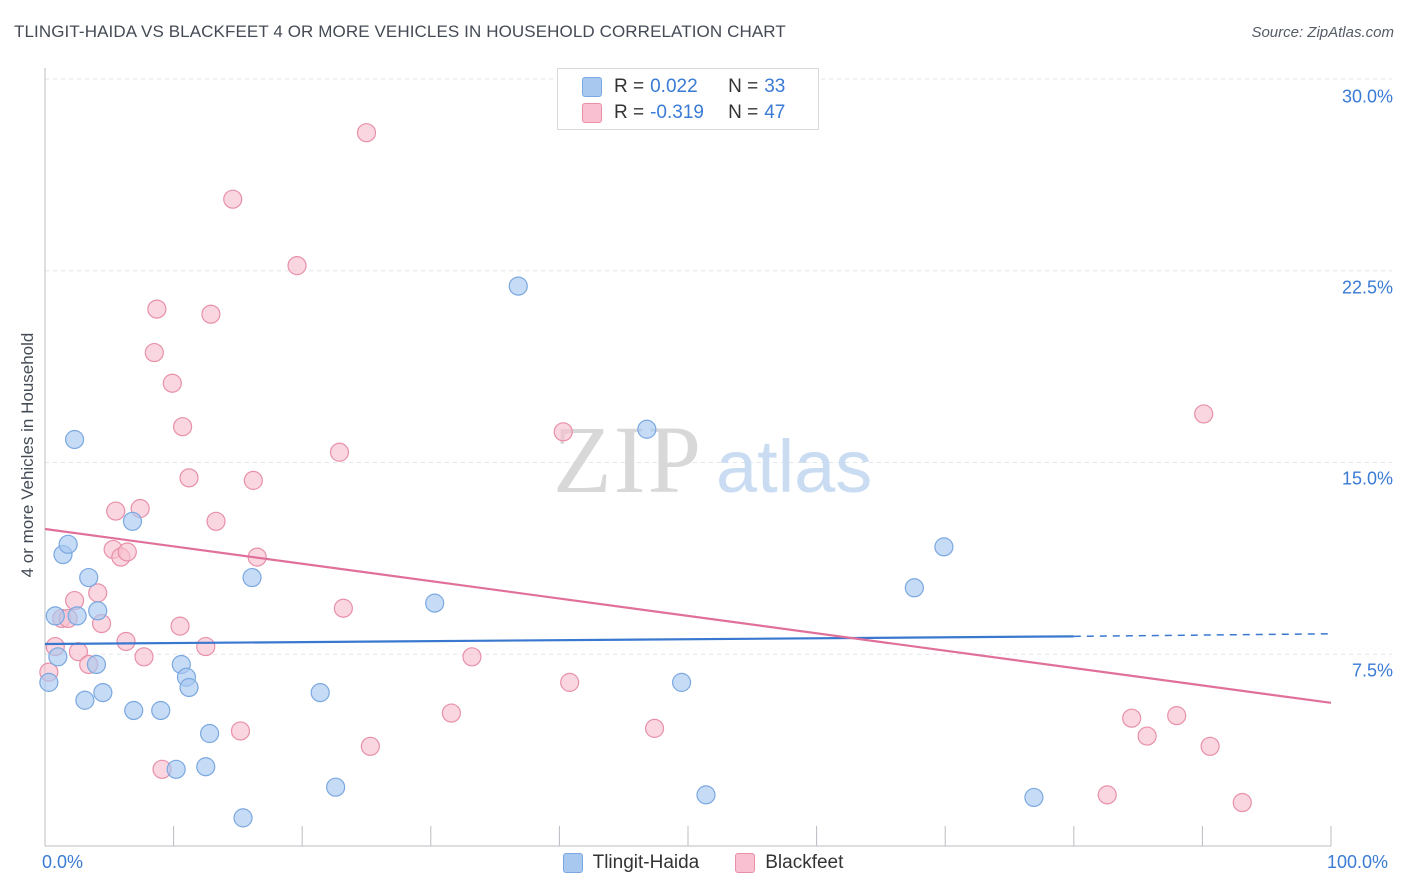  I want to click on legend-label-blackfeet: Blackfeet, so click(804, 862).